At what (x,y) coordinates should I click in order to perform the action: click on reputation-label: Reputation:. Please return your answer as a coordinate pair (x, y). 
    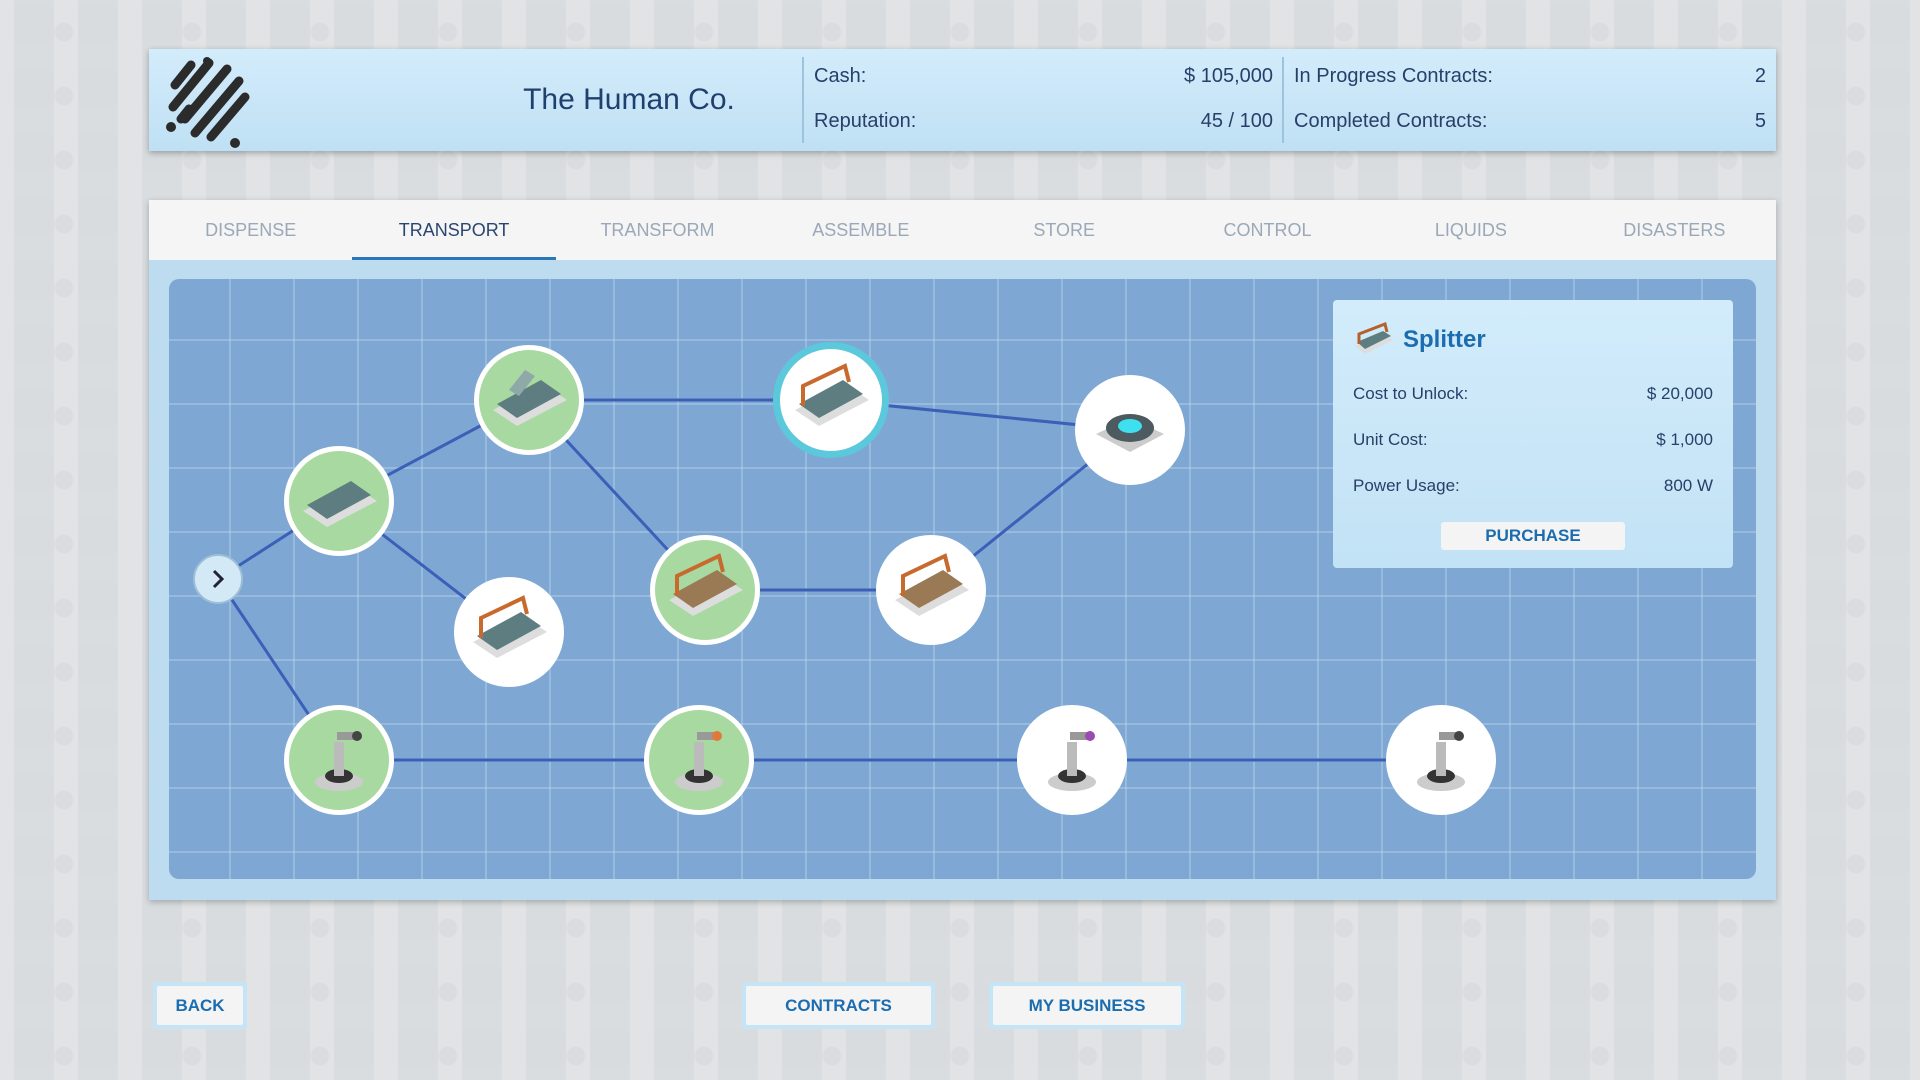
    Looking at the image, I should click on (865, 121).